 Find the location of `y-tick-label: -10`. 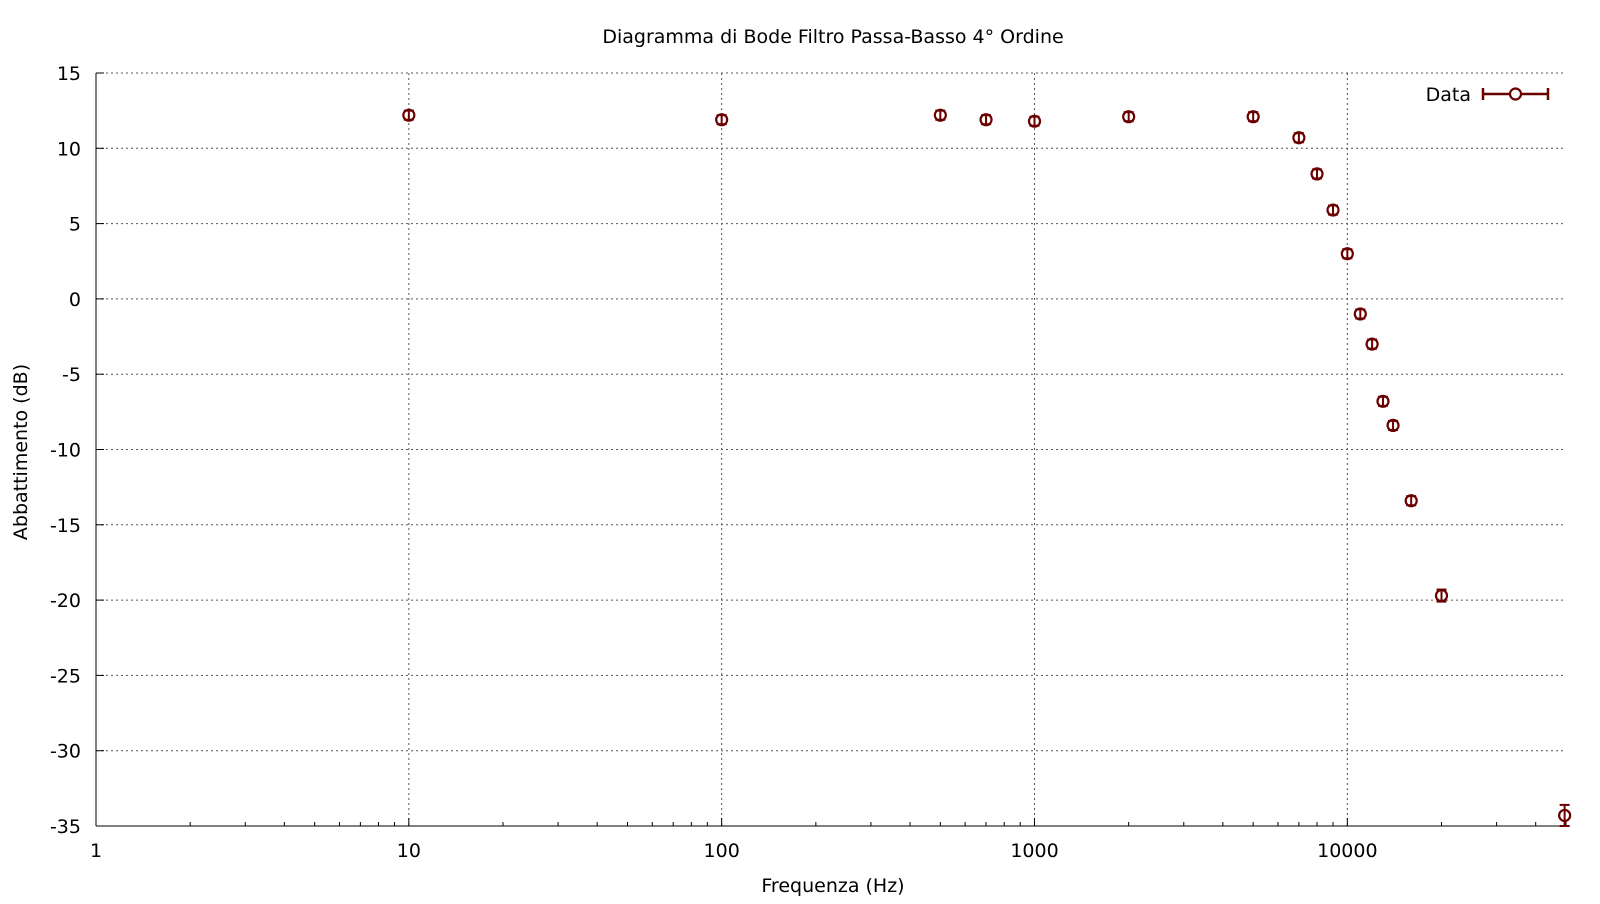

y-tick-label: -10 is located at coordinates (65, 451).